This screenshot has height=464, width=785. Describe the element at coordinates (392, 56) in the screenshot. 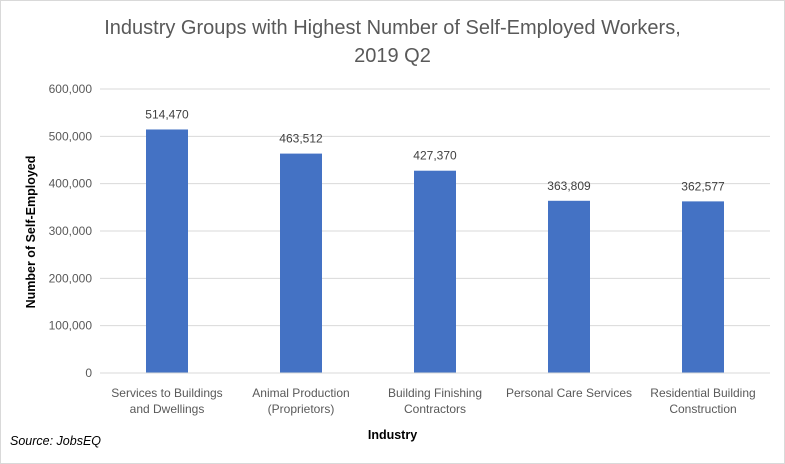

I see `chart-title-line-2: 2019 Q2` at that location.